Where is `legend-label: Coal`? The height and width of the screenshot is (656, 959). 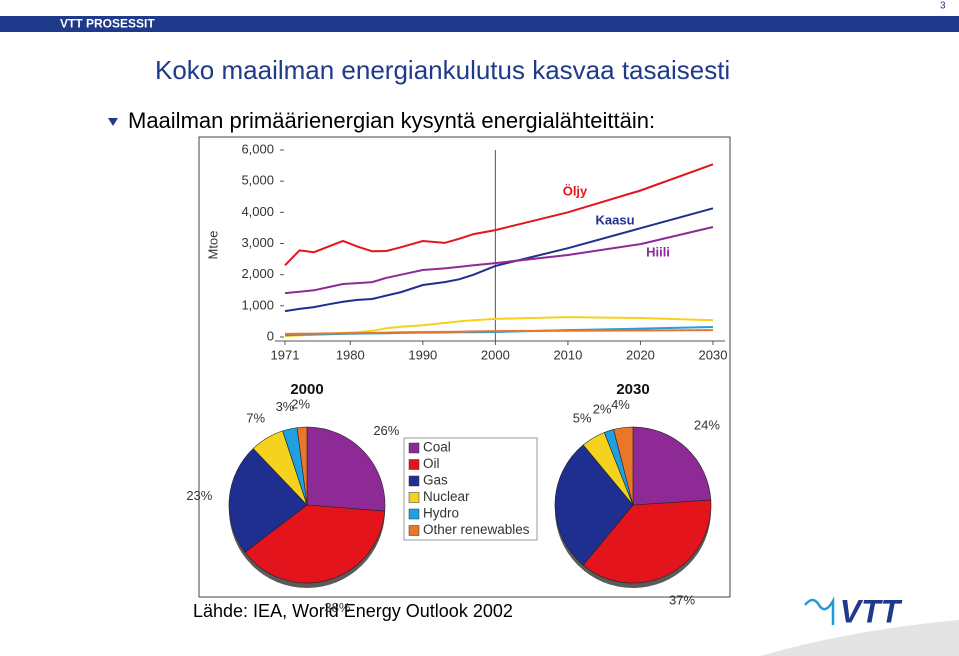
legend-label: Coal is located at coordinates (437, 447).